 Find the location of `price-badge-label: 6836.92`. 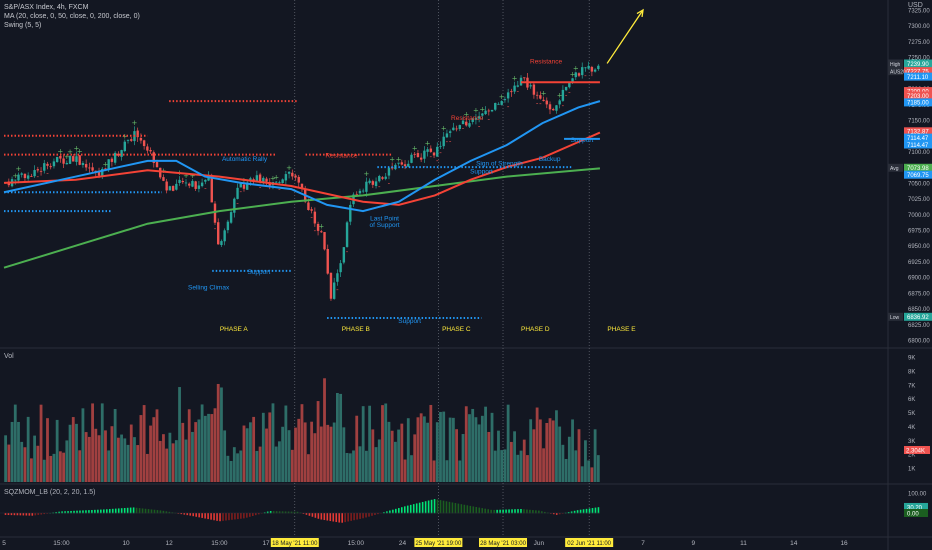

price-badge-label: 6836.92 is located at coordinates (918, 318).